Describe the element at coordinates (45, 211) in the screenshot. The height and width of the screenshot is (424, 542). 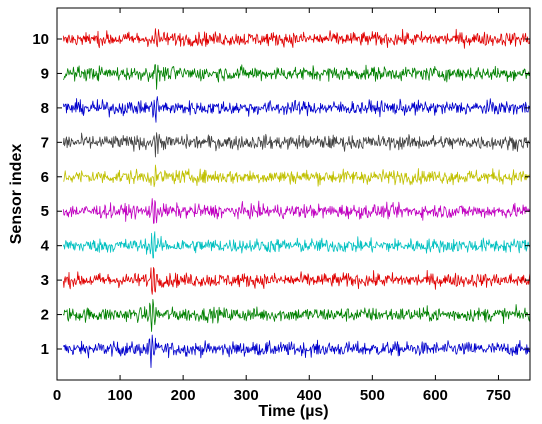
I see `y-tick-label: 5` at that location.